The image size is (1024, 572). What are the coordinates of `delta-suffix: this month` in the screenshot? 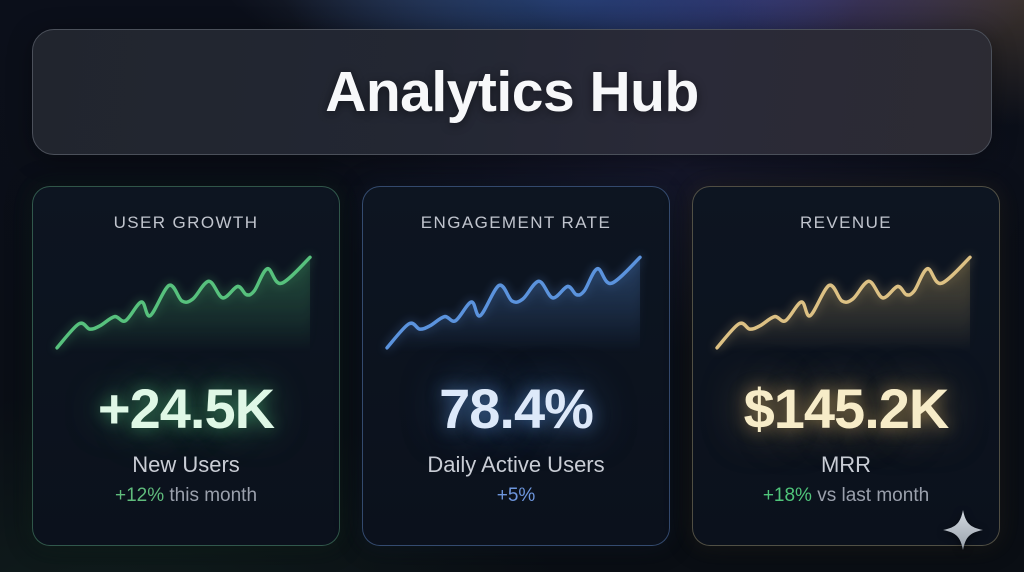 It's located at (211, 495).